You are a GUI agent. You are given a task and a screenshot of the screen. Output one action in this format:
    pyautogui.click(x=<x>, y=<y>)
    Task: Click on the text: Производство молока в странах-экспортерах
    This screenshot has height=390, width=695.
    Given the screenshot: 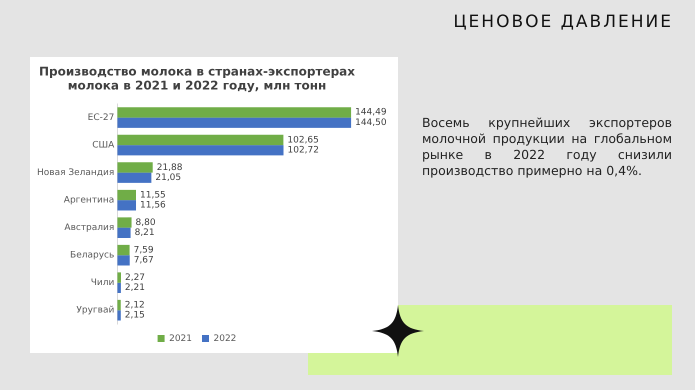 What is the action you would take?
    pyautogui.click(x=197, y=71)
    